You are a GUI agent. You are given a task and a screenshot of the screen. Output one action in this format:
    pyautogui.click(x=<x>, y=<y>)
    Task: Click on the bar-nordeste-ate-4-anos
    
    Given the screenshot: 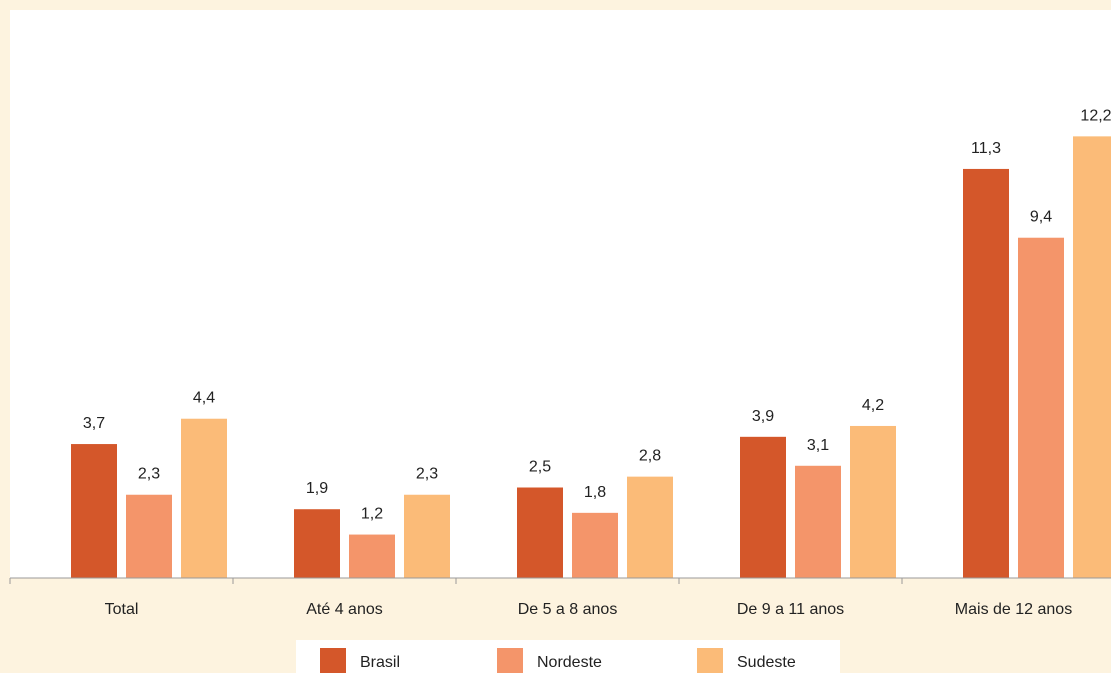 What is the action you would take?
    pyautogui.click(x=372, y=556)
    